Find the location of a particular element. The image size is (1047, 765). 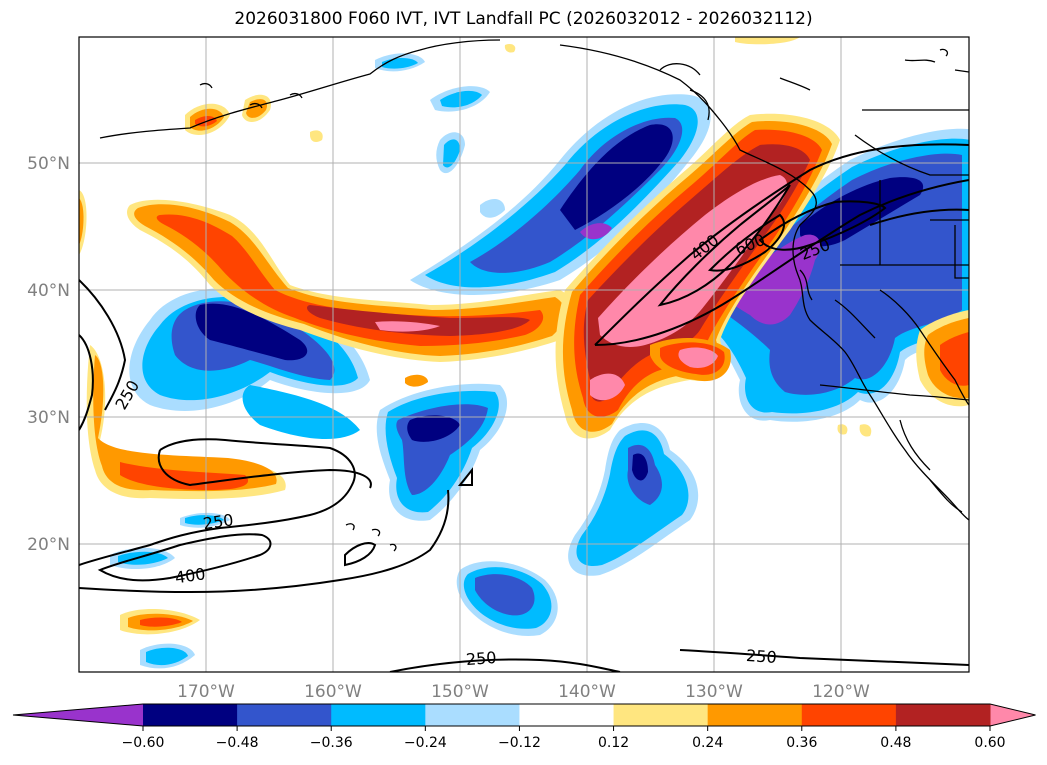

colorbar-tick-label: 0.24 is located at coordinates (707, 743).